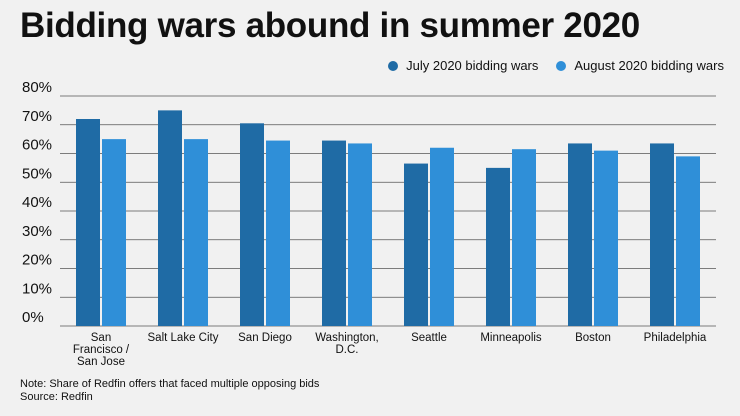  Describe the element at coordinates (472, 65) in the screenshot. I see `legend-label-july: July 2020 bidding wars` at that location.